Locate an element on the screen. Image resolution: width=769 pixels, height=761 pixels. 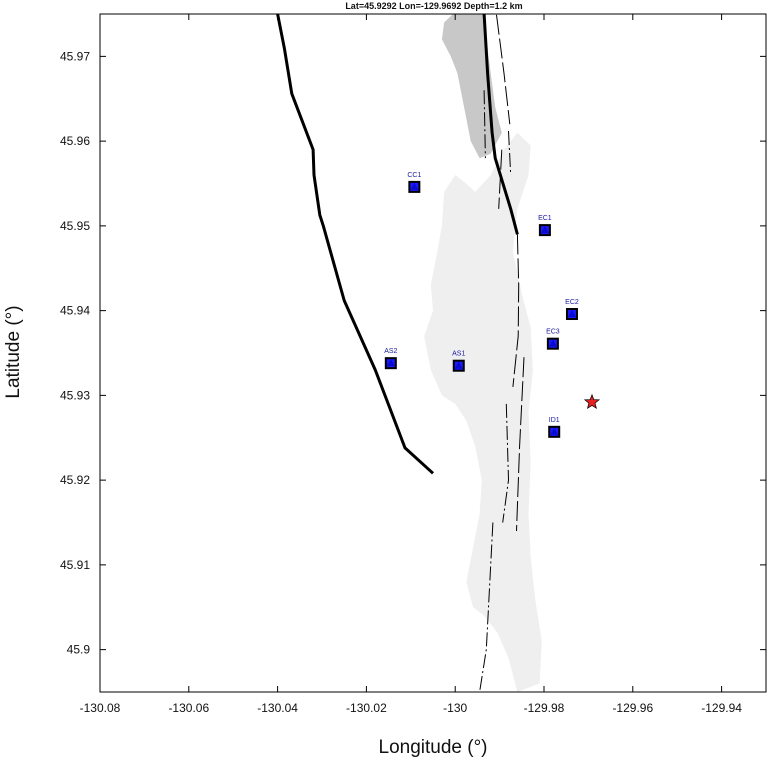
y-tick-label: 45.93 is located at coordinates (75, 395).